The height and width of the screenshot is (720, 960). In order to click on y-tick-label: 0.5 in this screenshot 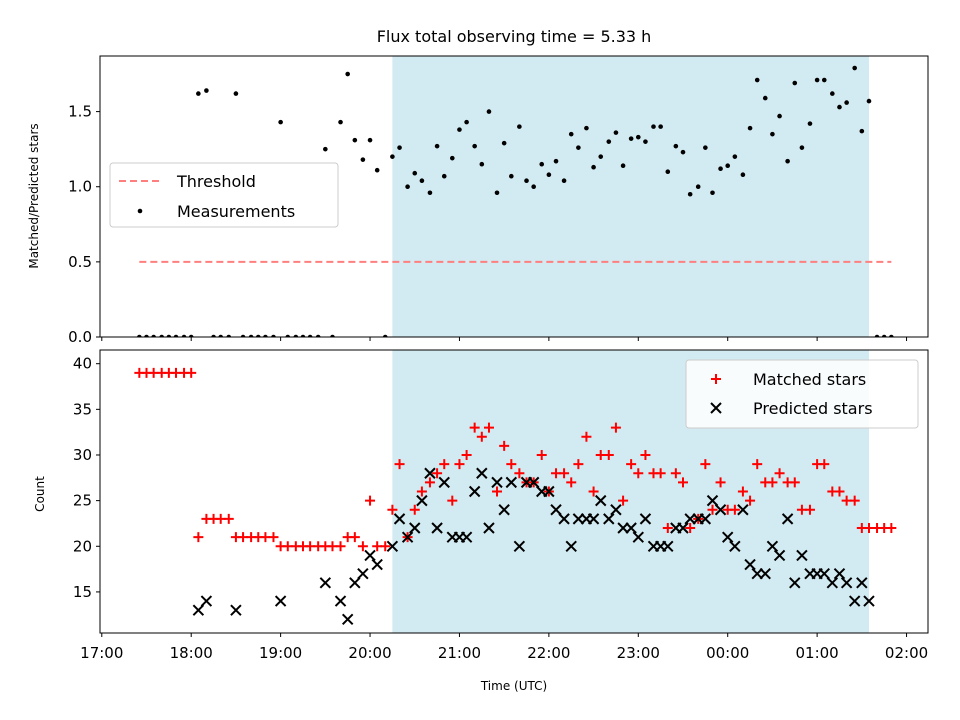, I will do `click(80, 262)`.